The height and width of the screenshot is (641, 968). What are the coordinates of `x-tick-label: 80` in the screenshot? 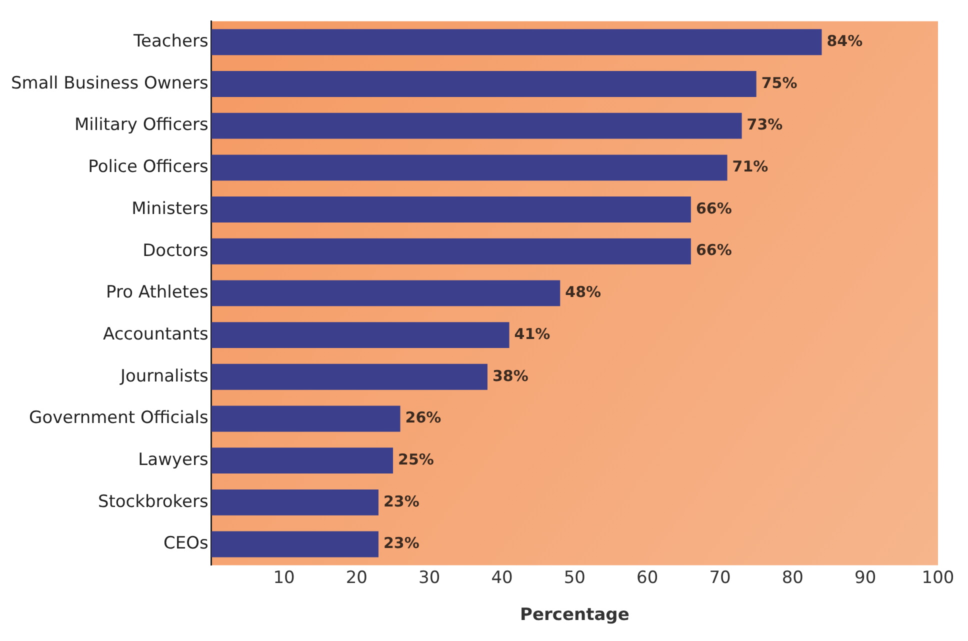 It's located at (793, 578).